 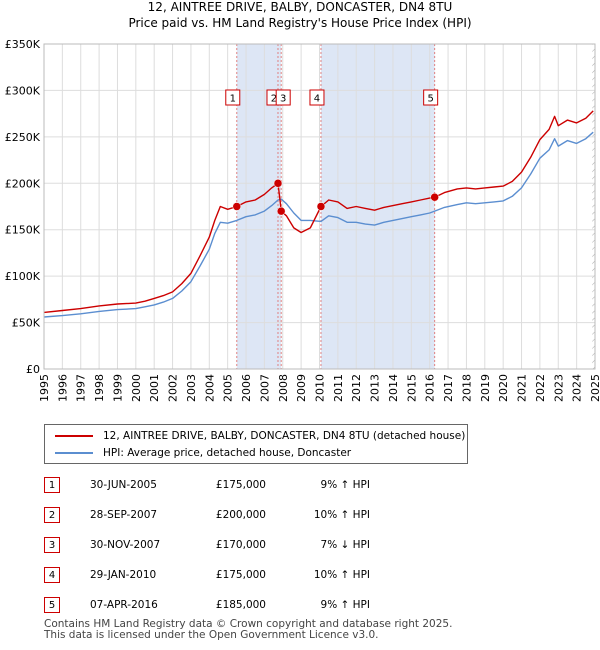 I want to click on sale-number-badge: 4, so click(x=52, y=575).